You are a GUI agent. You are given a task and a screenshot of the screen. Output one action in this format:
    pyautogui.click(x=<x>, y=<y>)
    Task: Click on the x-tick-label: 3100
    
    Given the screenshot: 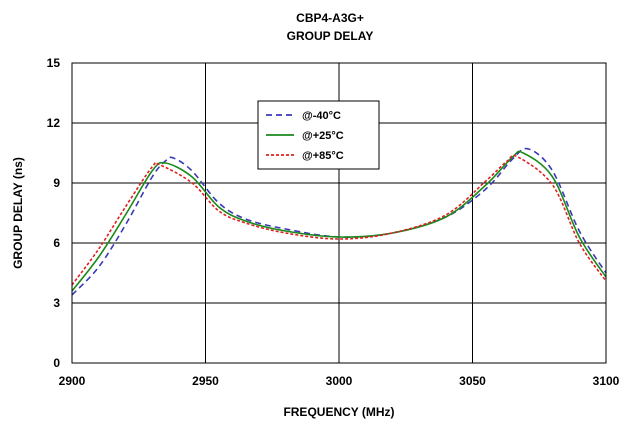 What is the action you would take?
    pyautogui.click(x=606, y=381)
    